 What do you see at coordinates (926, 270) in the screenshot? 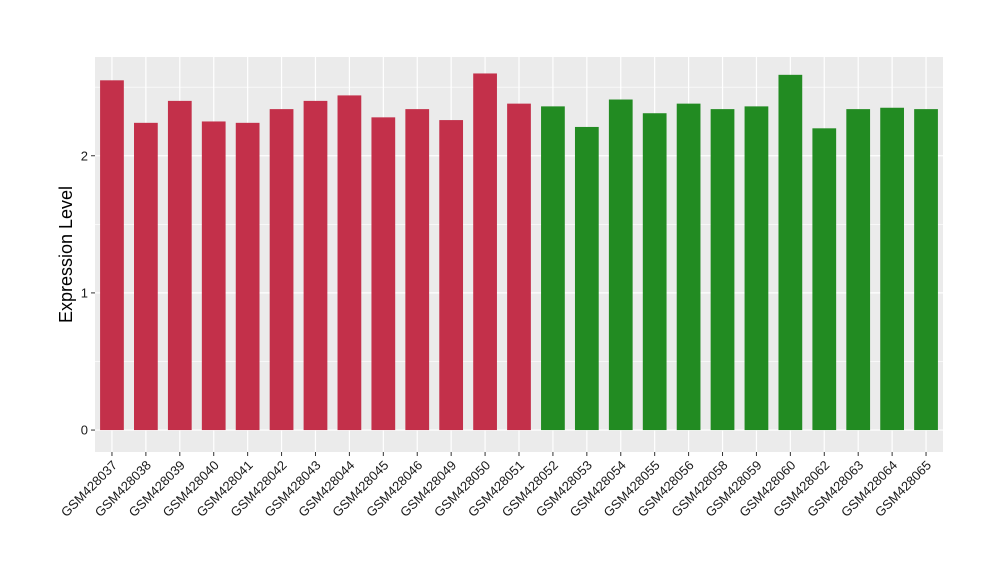
I see `bar-GSM428065` at bounding box center [926, 270].